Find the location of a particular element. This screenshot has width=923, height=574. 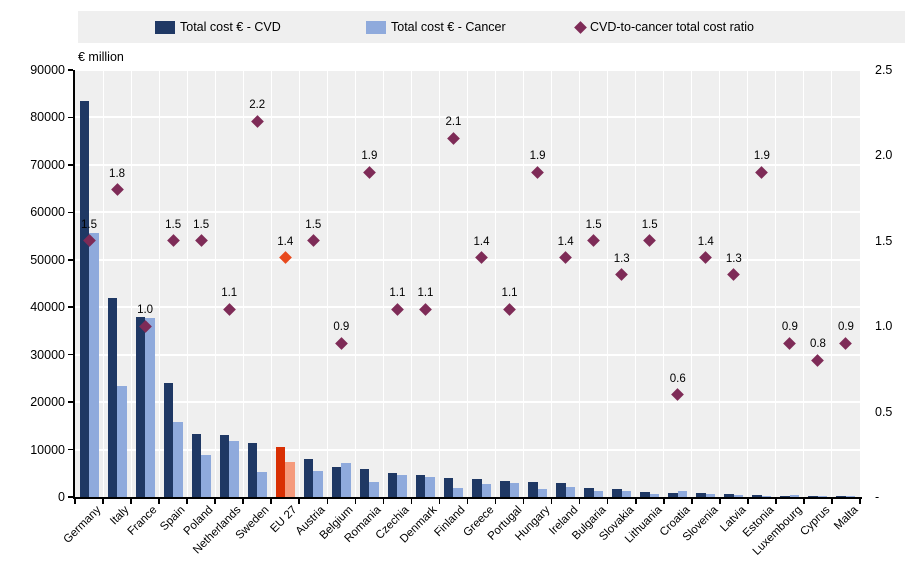

ratio-diamond-czechia is located at coordinates (397, 309).